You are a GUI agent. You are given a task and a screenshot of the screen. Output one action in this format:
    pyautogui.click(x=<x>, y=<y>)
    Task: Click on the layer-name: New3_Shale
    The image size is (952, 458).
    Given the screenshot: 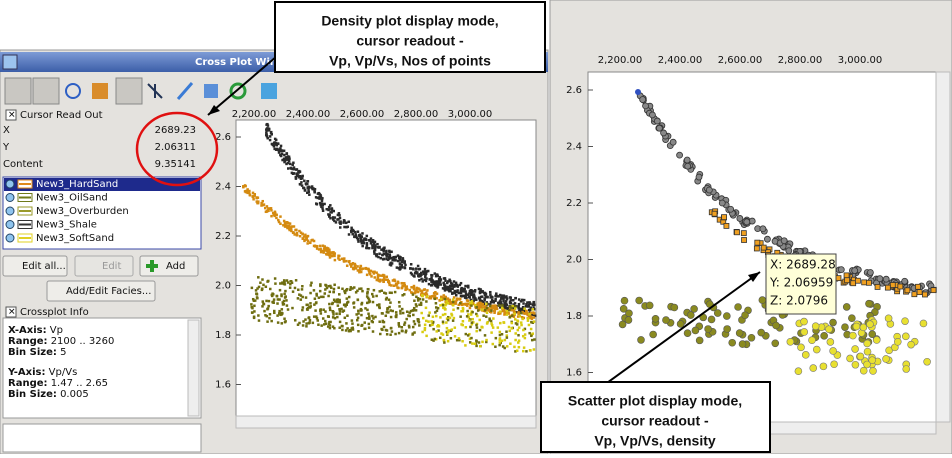 What is the action you would take?
    pyautogui.click(x=66, y=225)
    